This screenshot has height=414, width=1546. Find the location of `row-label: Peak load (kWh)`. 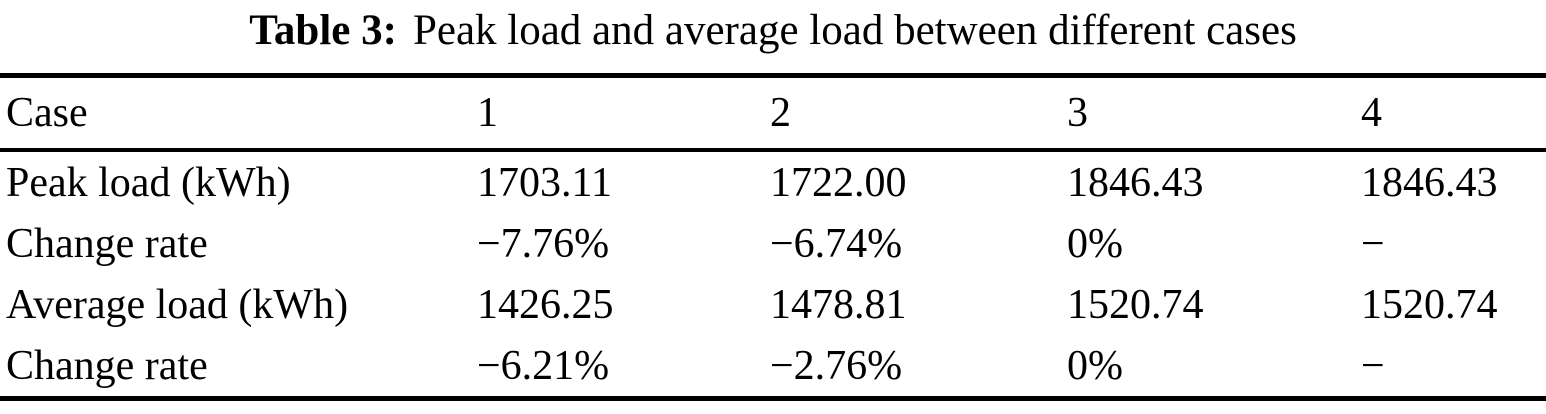

row-label: Peak load (kWh) is located at coordinates (148, 182).